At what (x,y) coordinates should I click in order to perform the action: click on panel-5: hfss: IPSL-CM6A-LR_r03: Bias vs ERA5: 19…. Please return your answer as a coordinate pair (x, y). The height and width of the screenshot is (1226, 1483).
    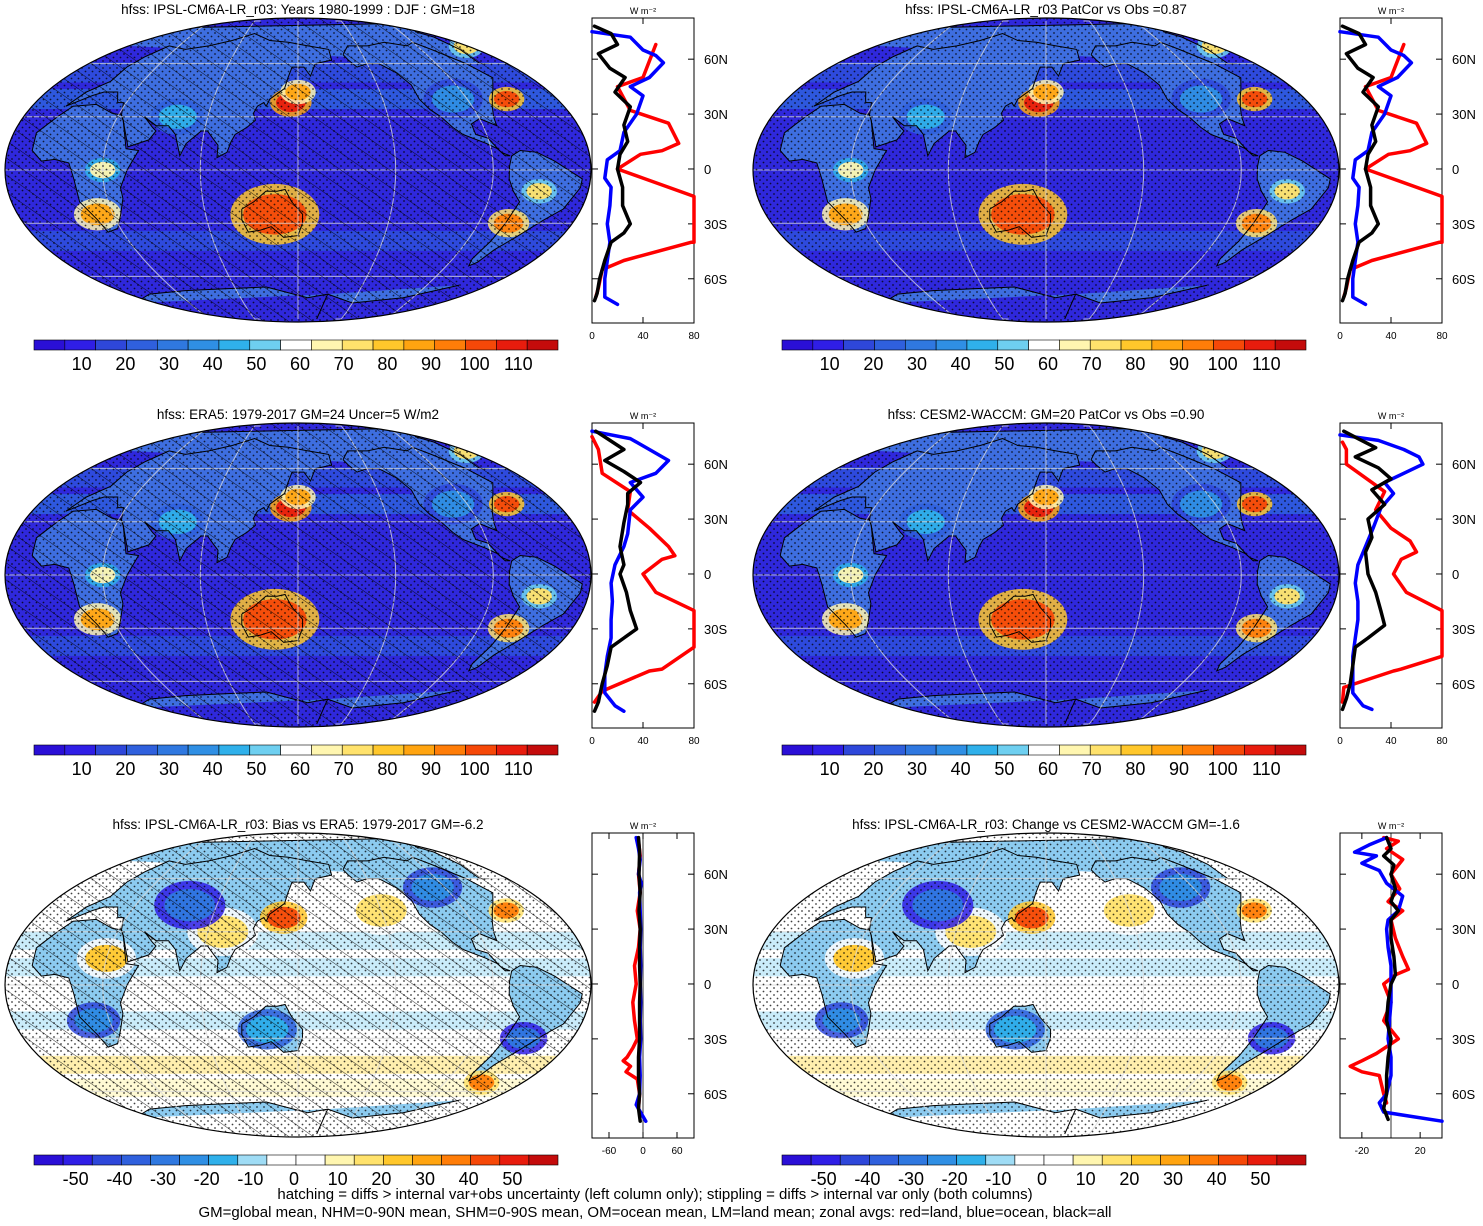
    Looking at the image, I should click on (366, 1003).